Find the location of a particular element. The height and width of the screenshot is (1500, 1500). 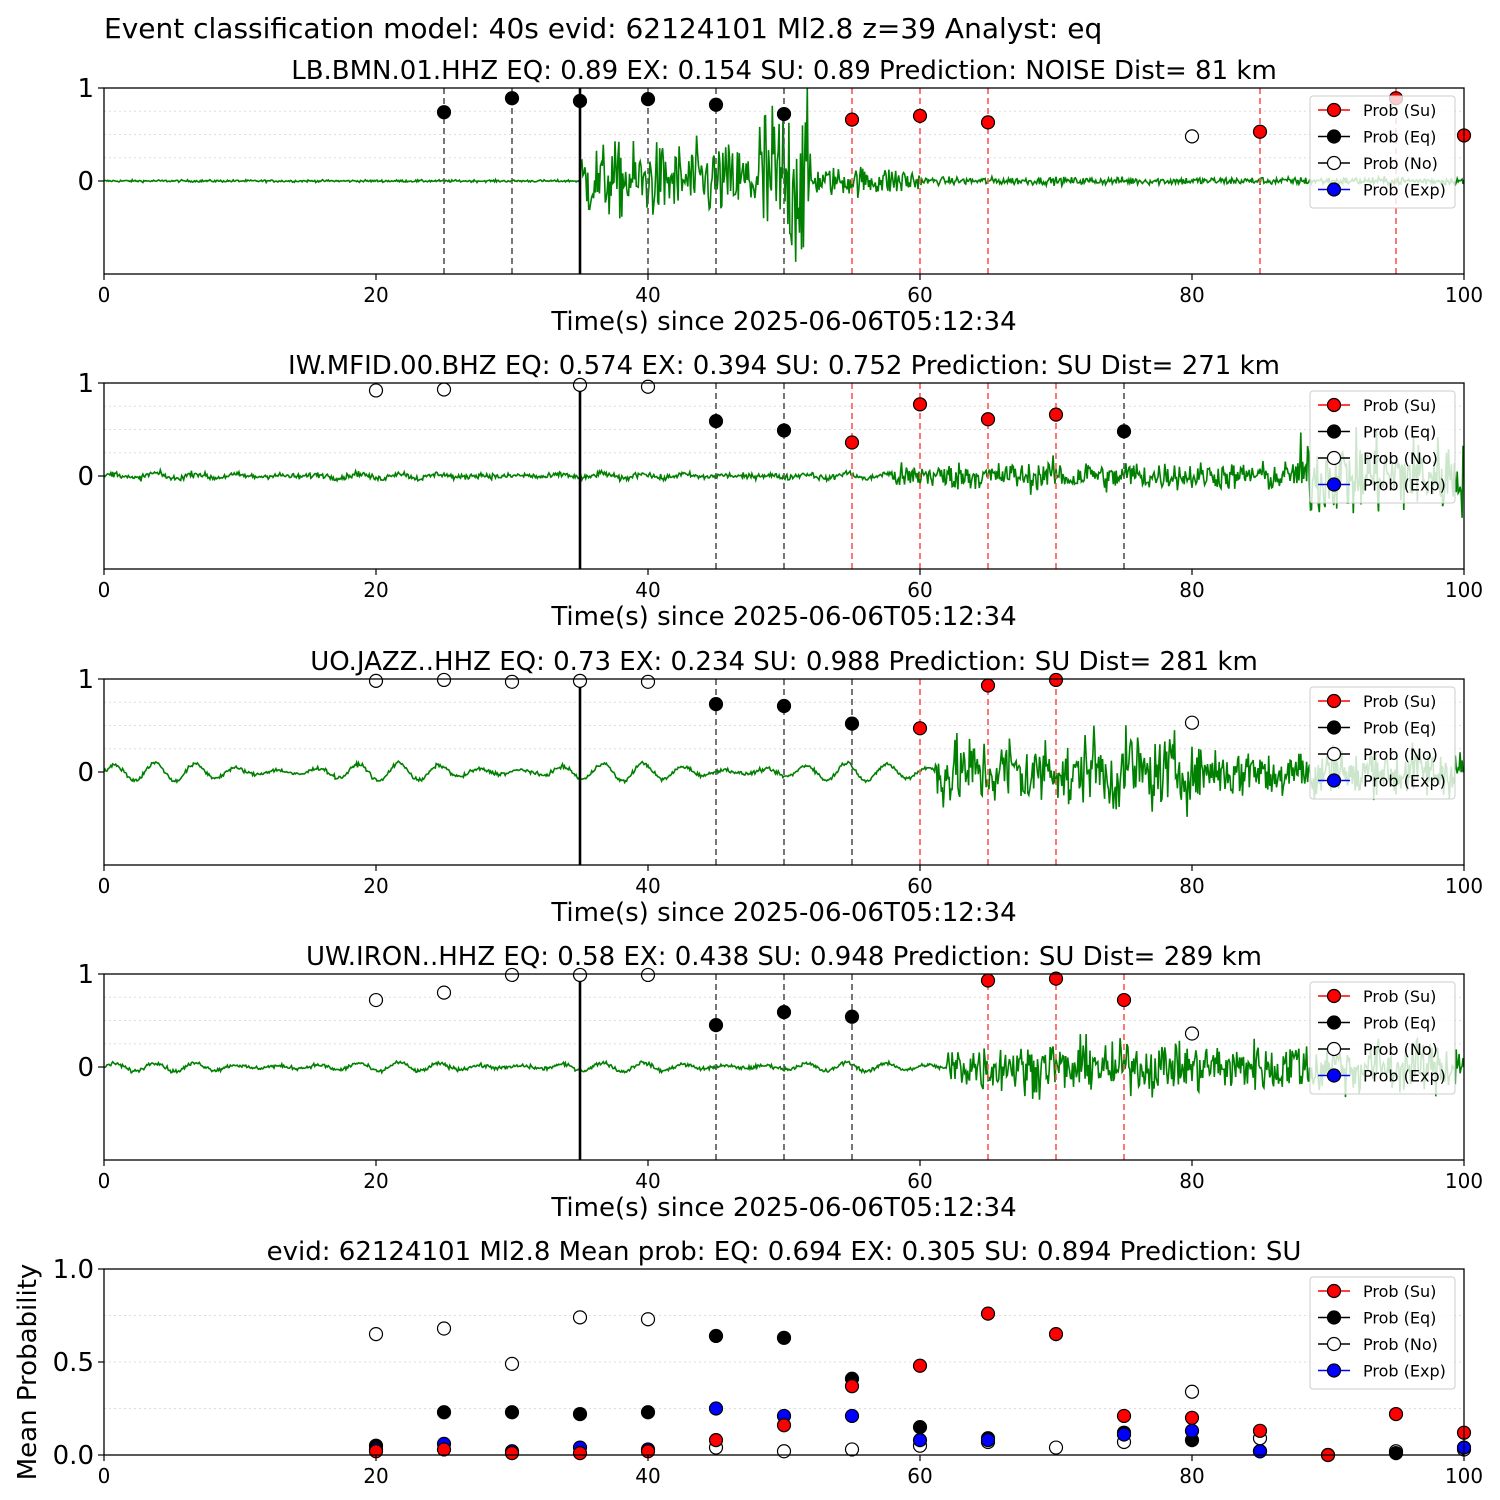

x-tick-label: 20 is located at coordinates (375, 1476).